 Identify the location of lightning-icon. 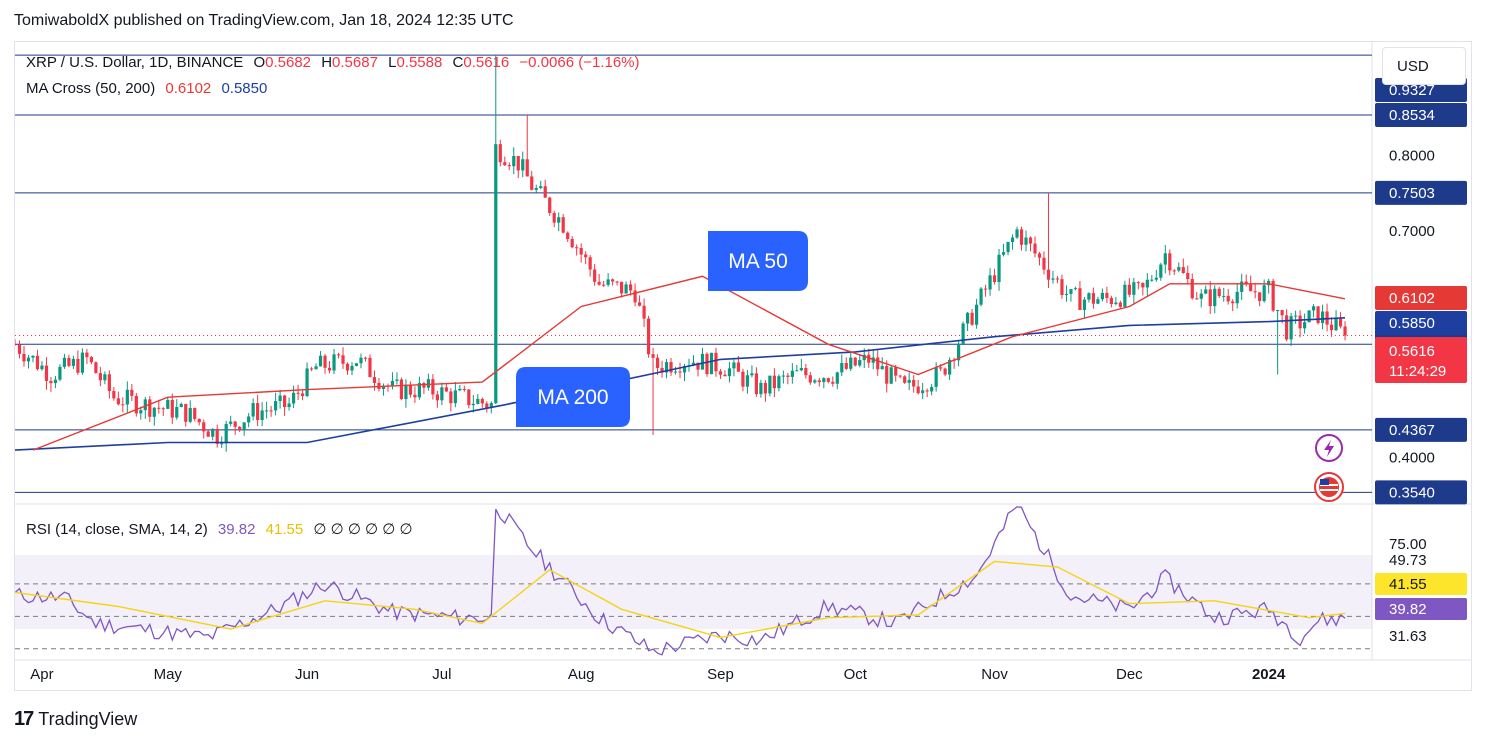
(1329, 448).